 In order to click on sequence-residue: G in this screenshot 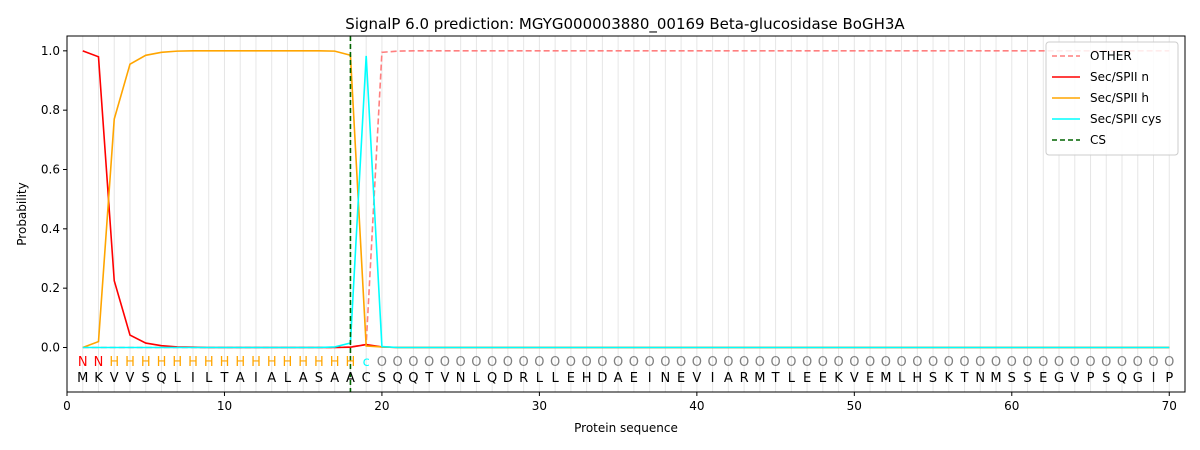, I will do `click(1059, 378)`.